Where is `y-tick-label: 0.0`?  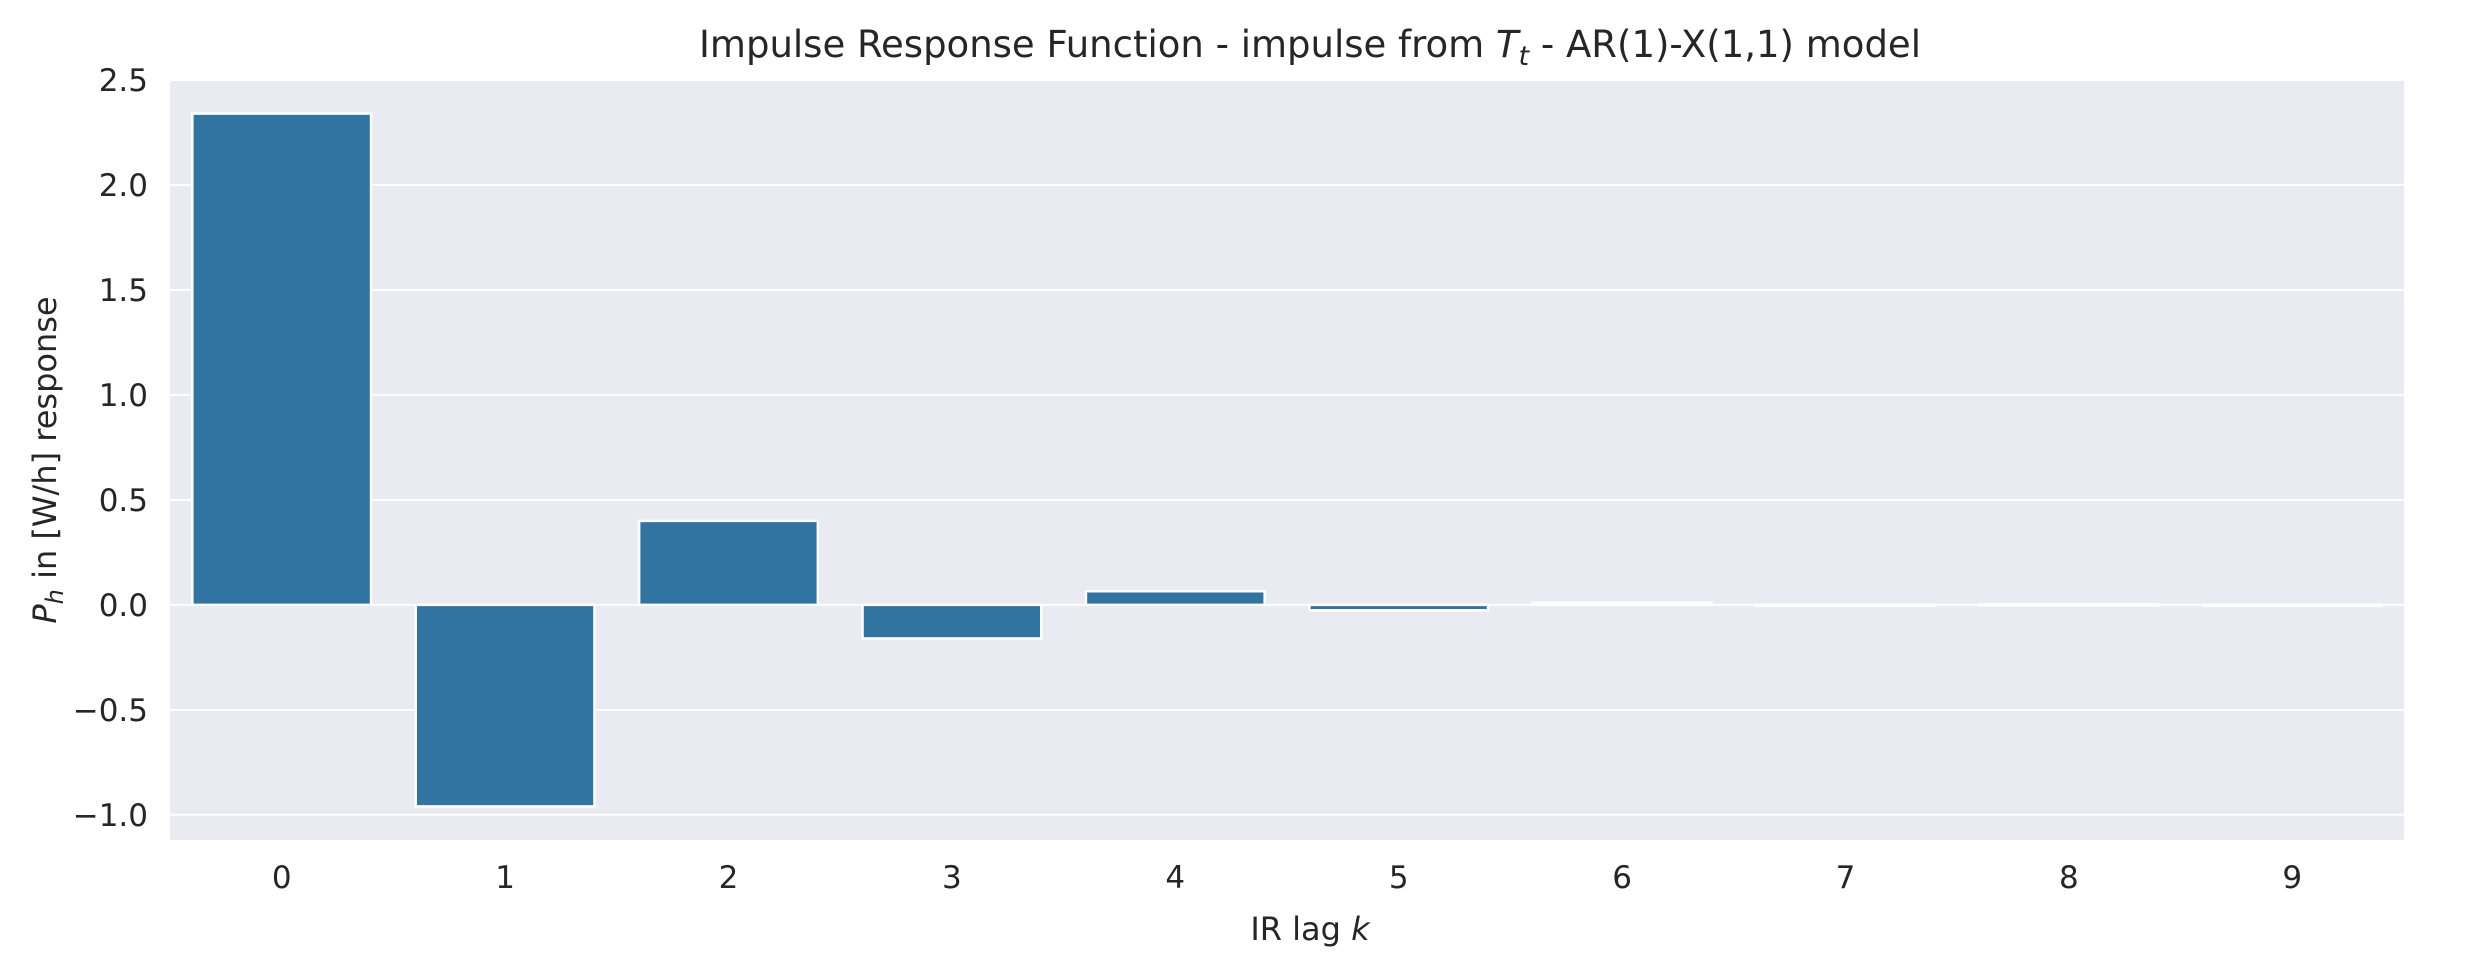
y-tick-label: 0.0 is located at coordinates (123, 606).